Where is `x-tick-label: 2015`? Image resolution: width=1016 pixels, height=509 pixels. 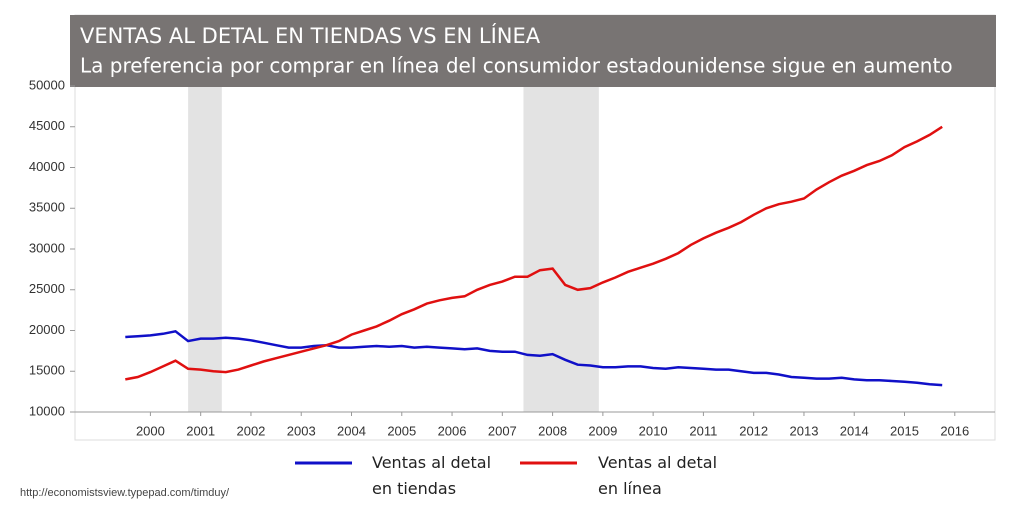 x-tick-label: 2015 is located at coordinates (904, 430).